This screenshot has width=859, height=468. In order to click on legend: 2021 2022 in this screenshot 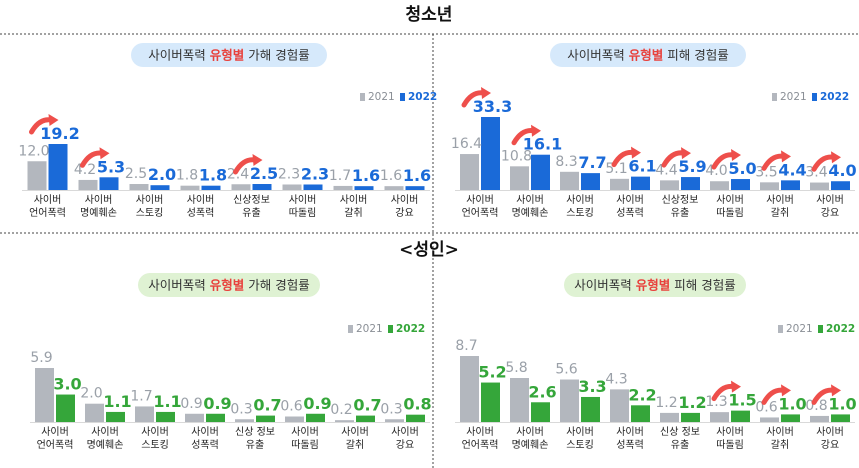, I will do `click(386, 329)`.